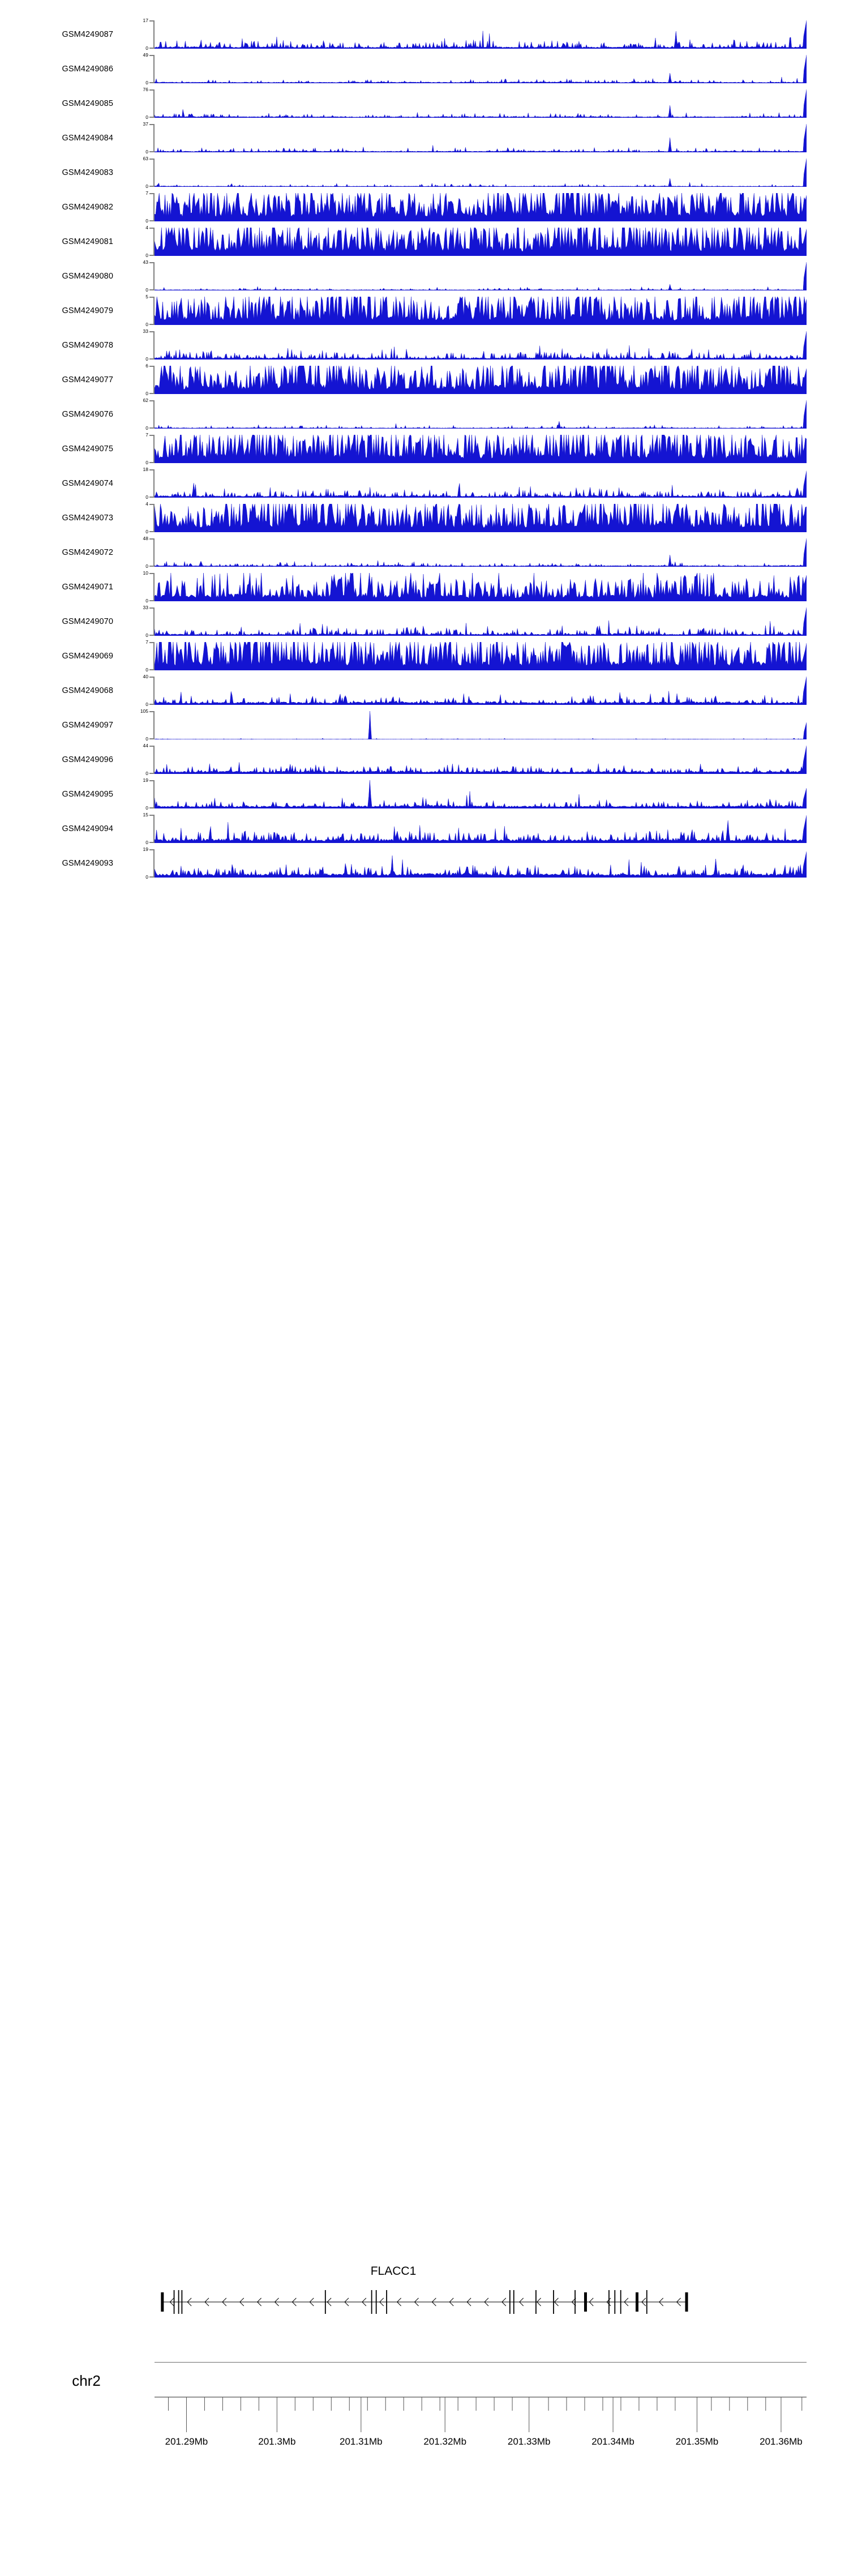 The image size is (849, 2576). I want to click on track-y-axis: 33 0, so click(138, 345).